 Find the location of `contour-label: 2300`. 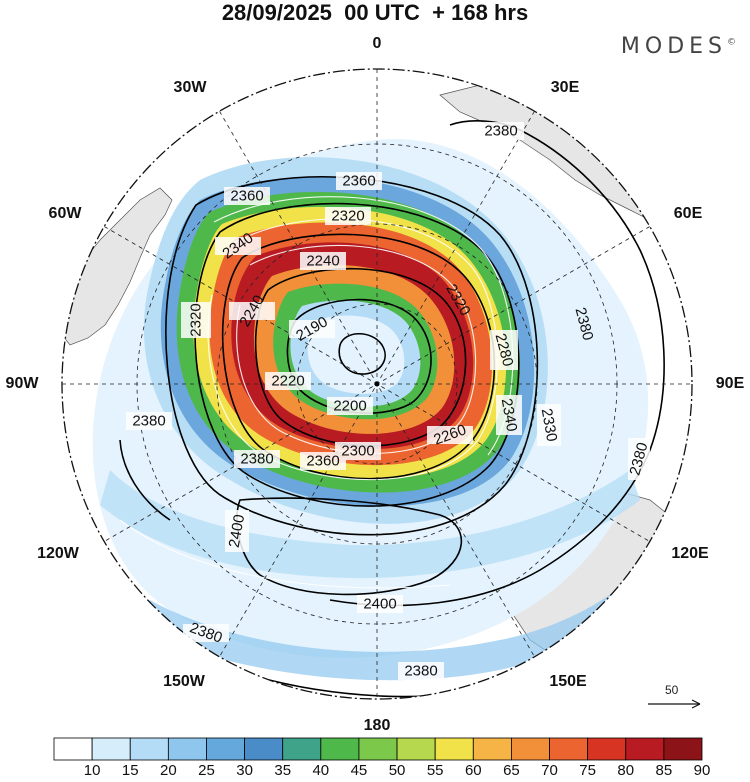

contour-label: 2300 is located at coordinates (358, 451).